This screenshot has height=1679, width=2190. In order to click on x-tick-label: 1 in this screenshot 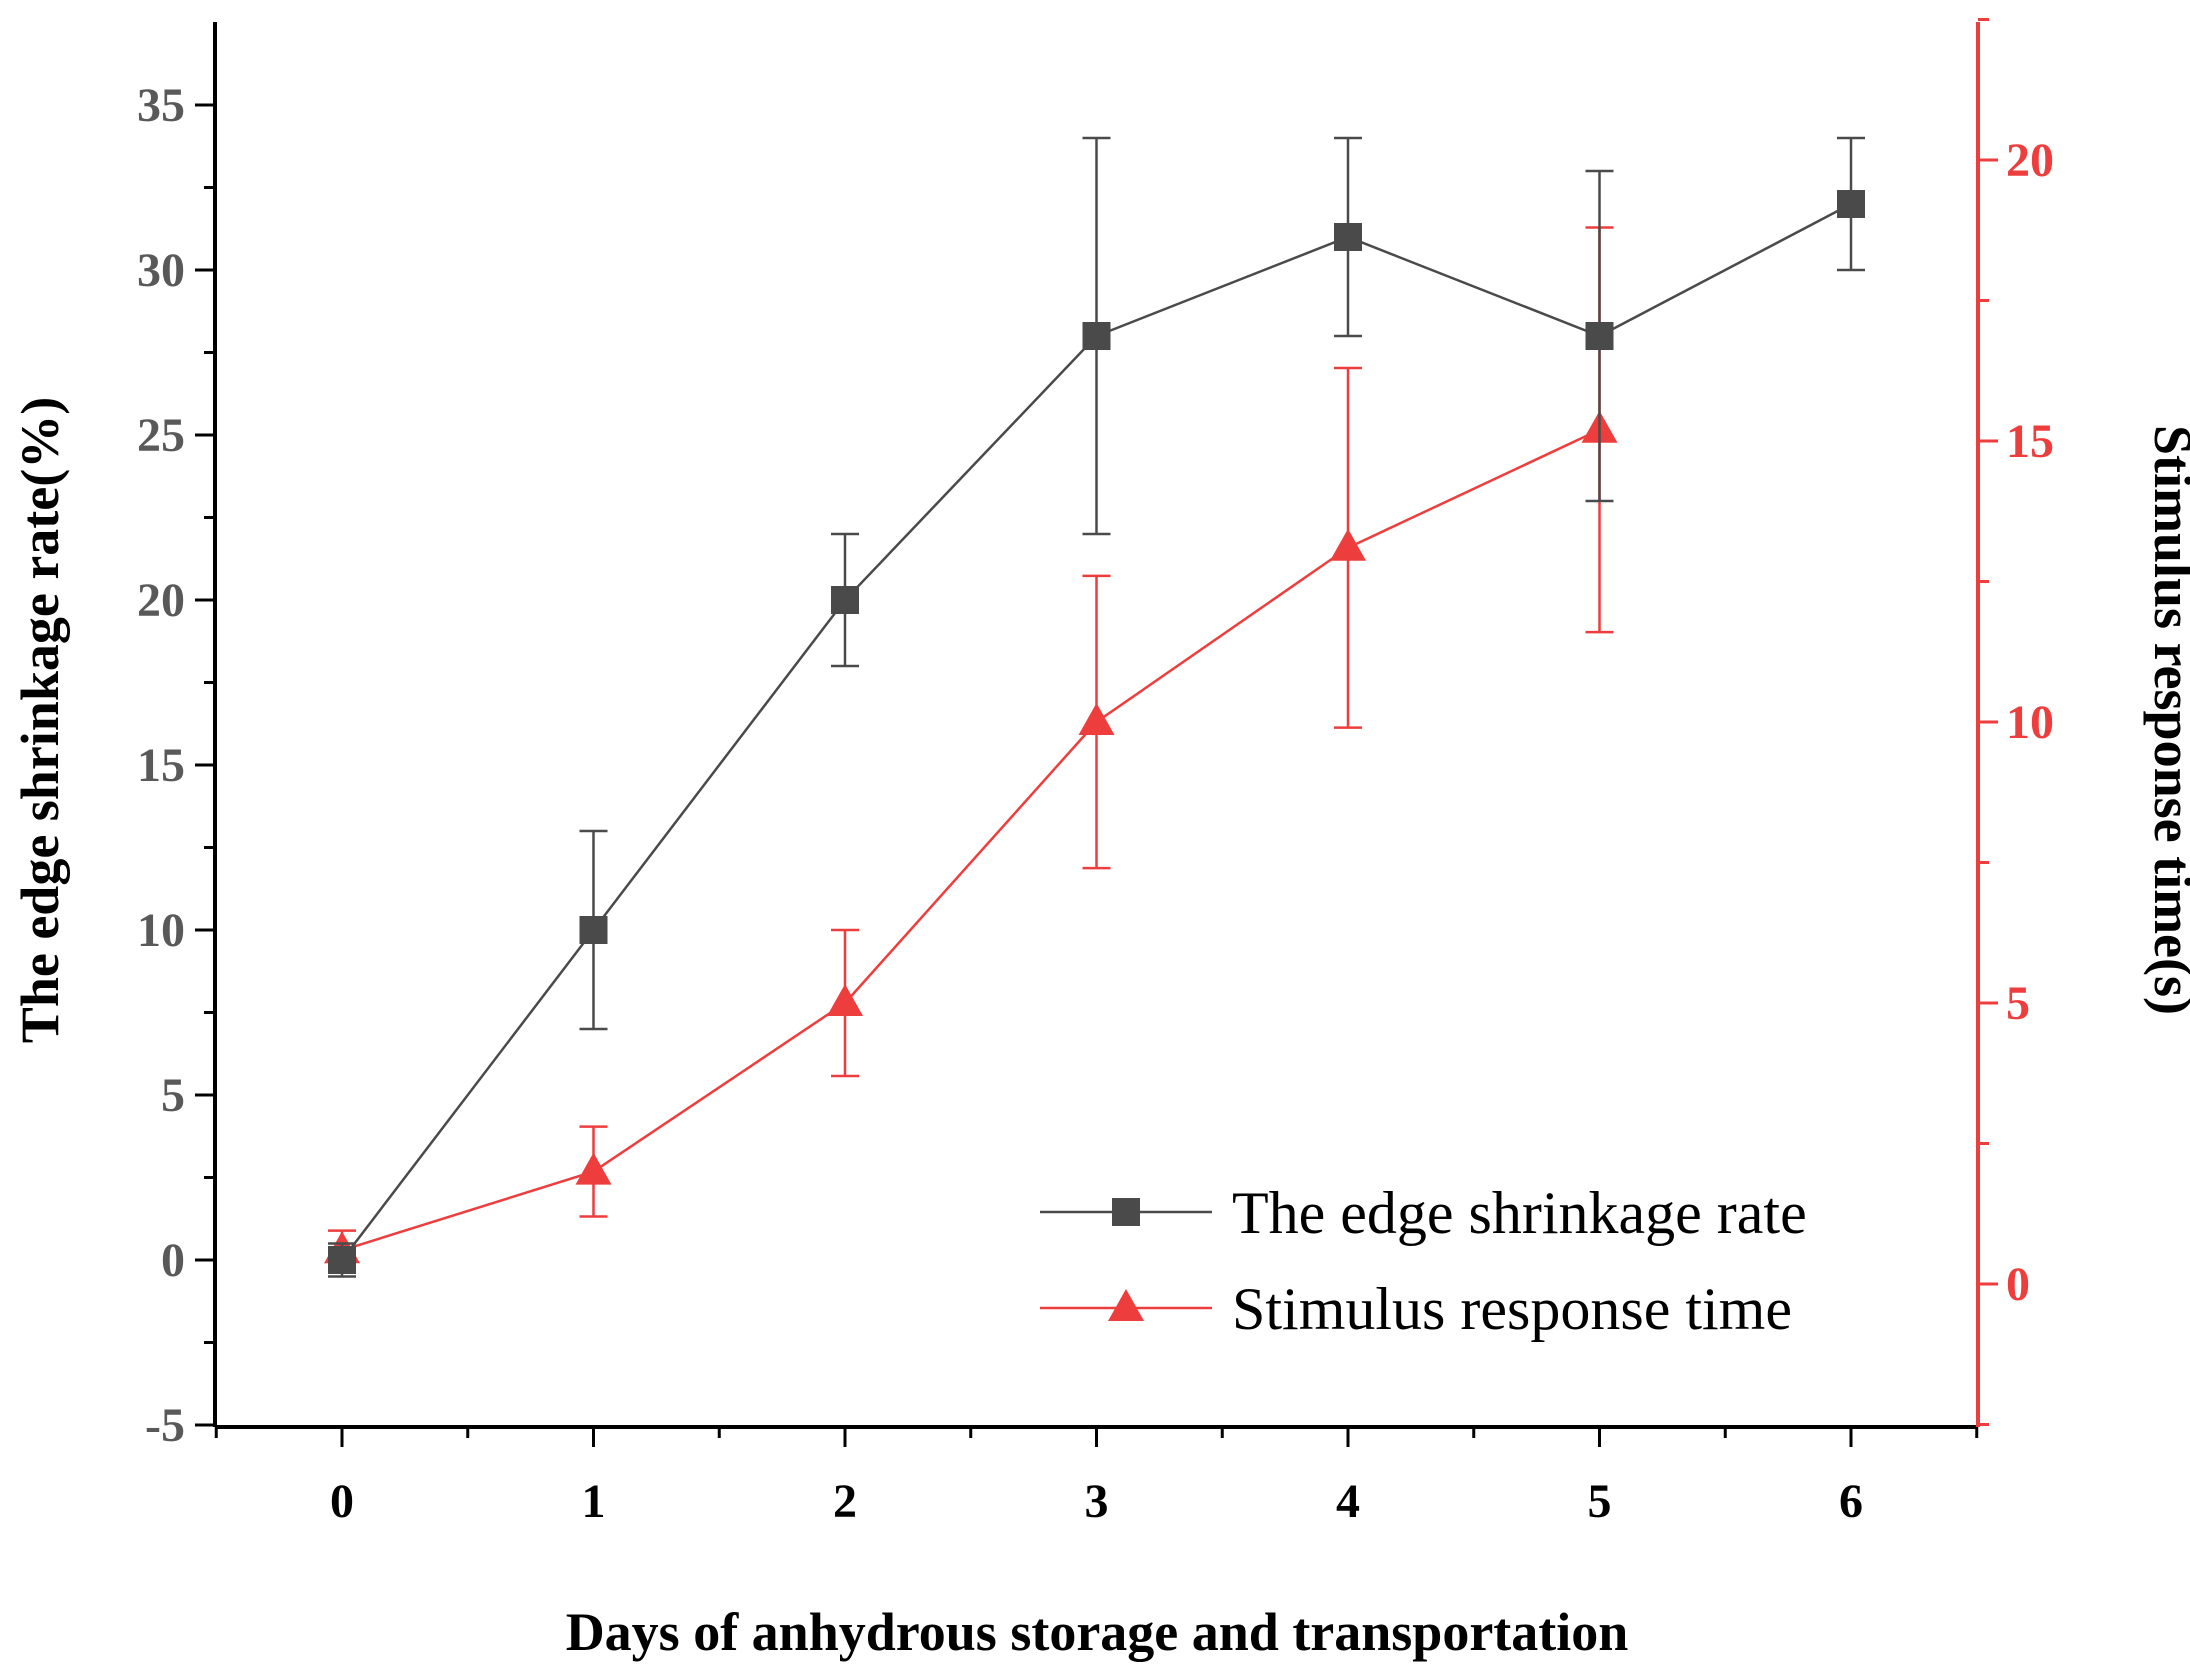, I will do `click(594, 1501)`.